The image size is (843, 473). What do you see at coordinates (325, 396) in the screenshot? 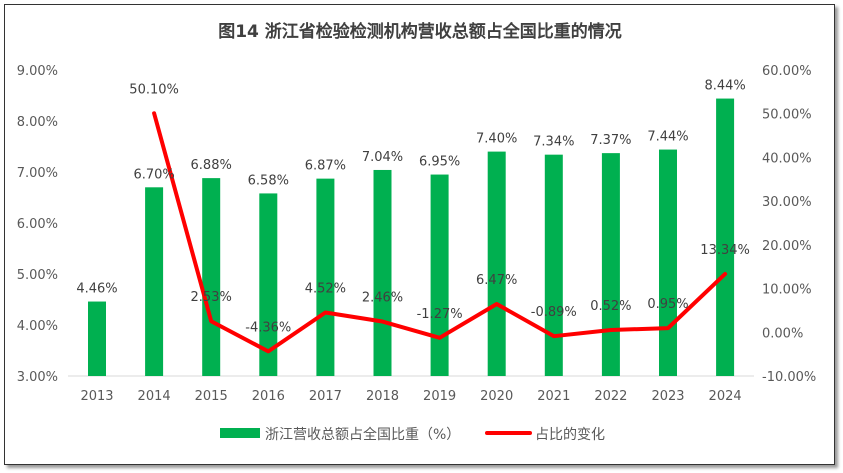
I see `x-tick: 2017` at bounding box center [325, 396].